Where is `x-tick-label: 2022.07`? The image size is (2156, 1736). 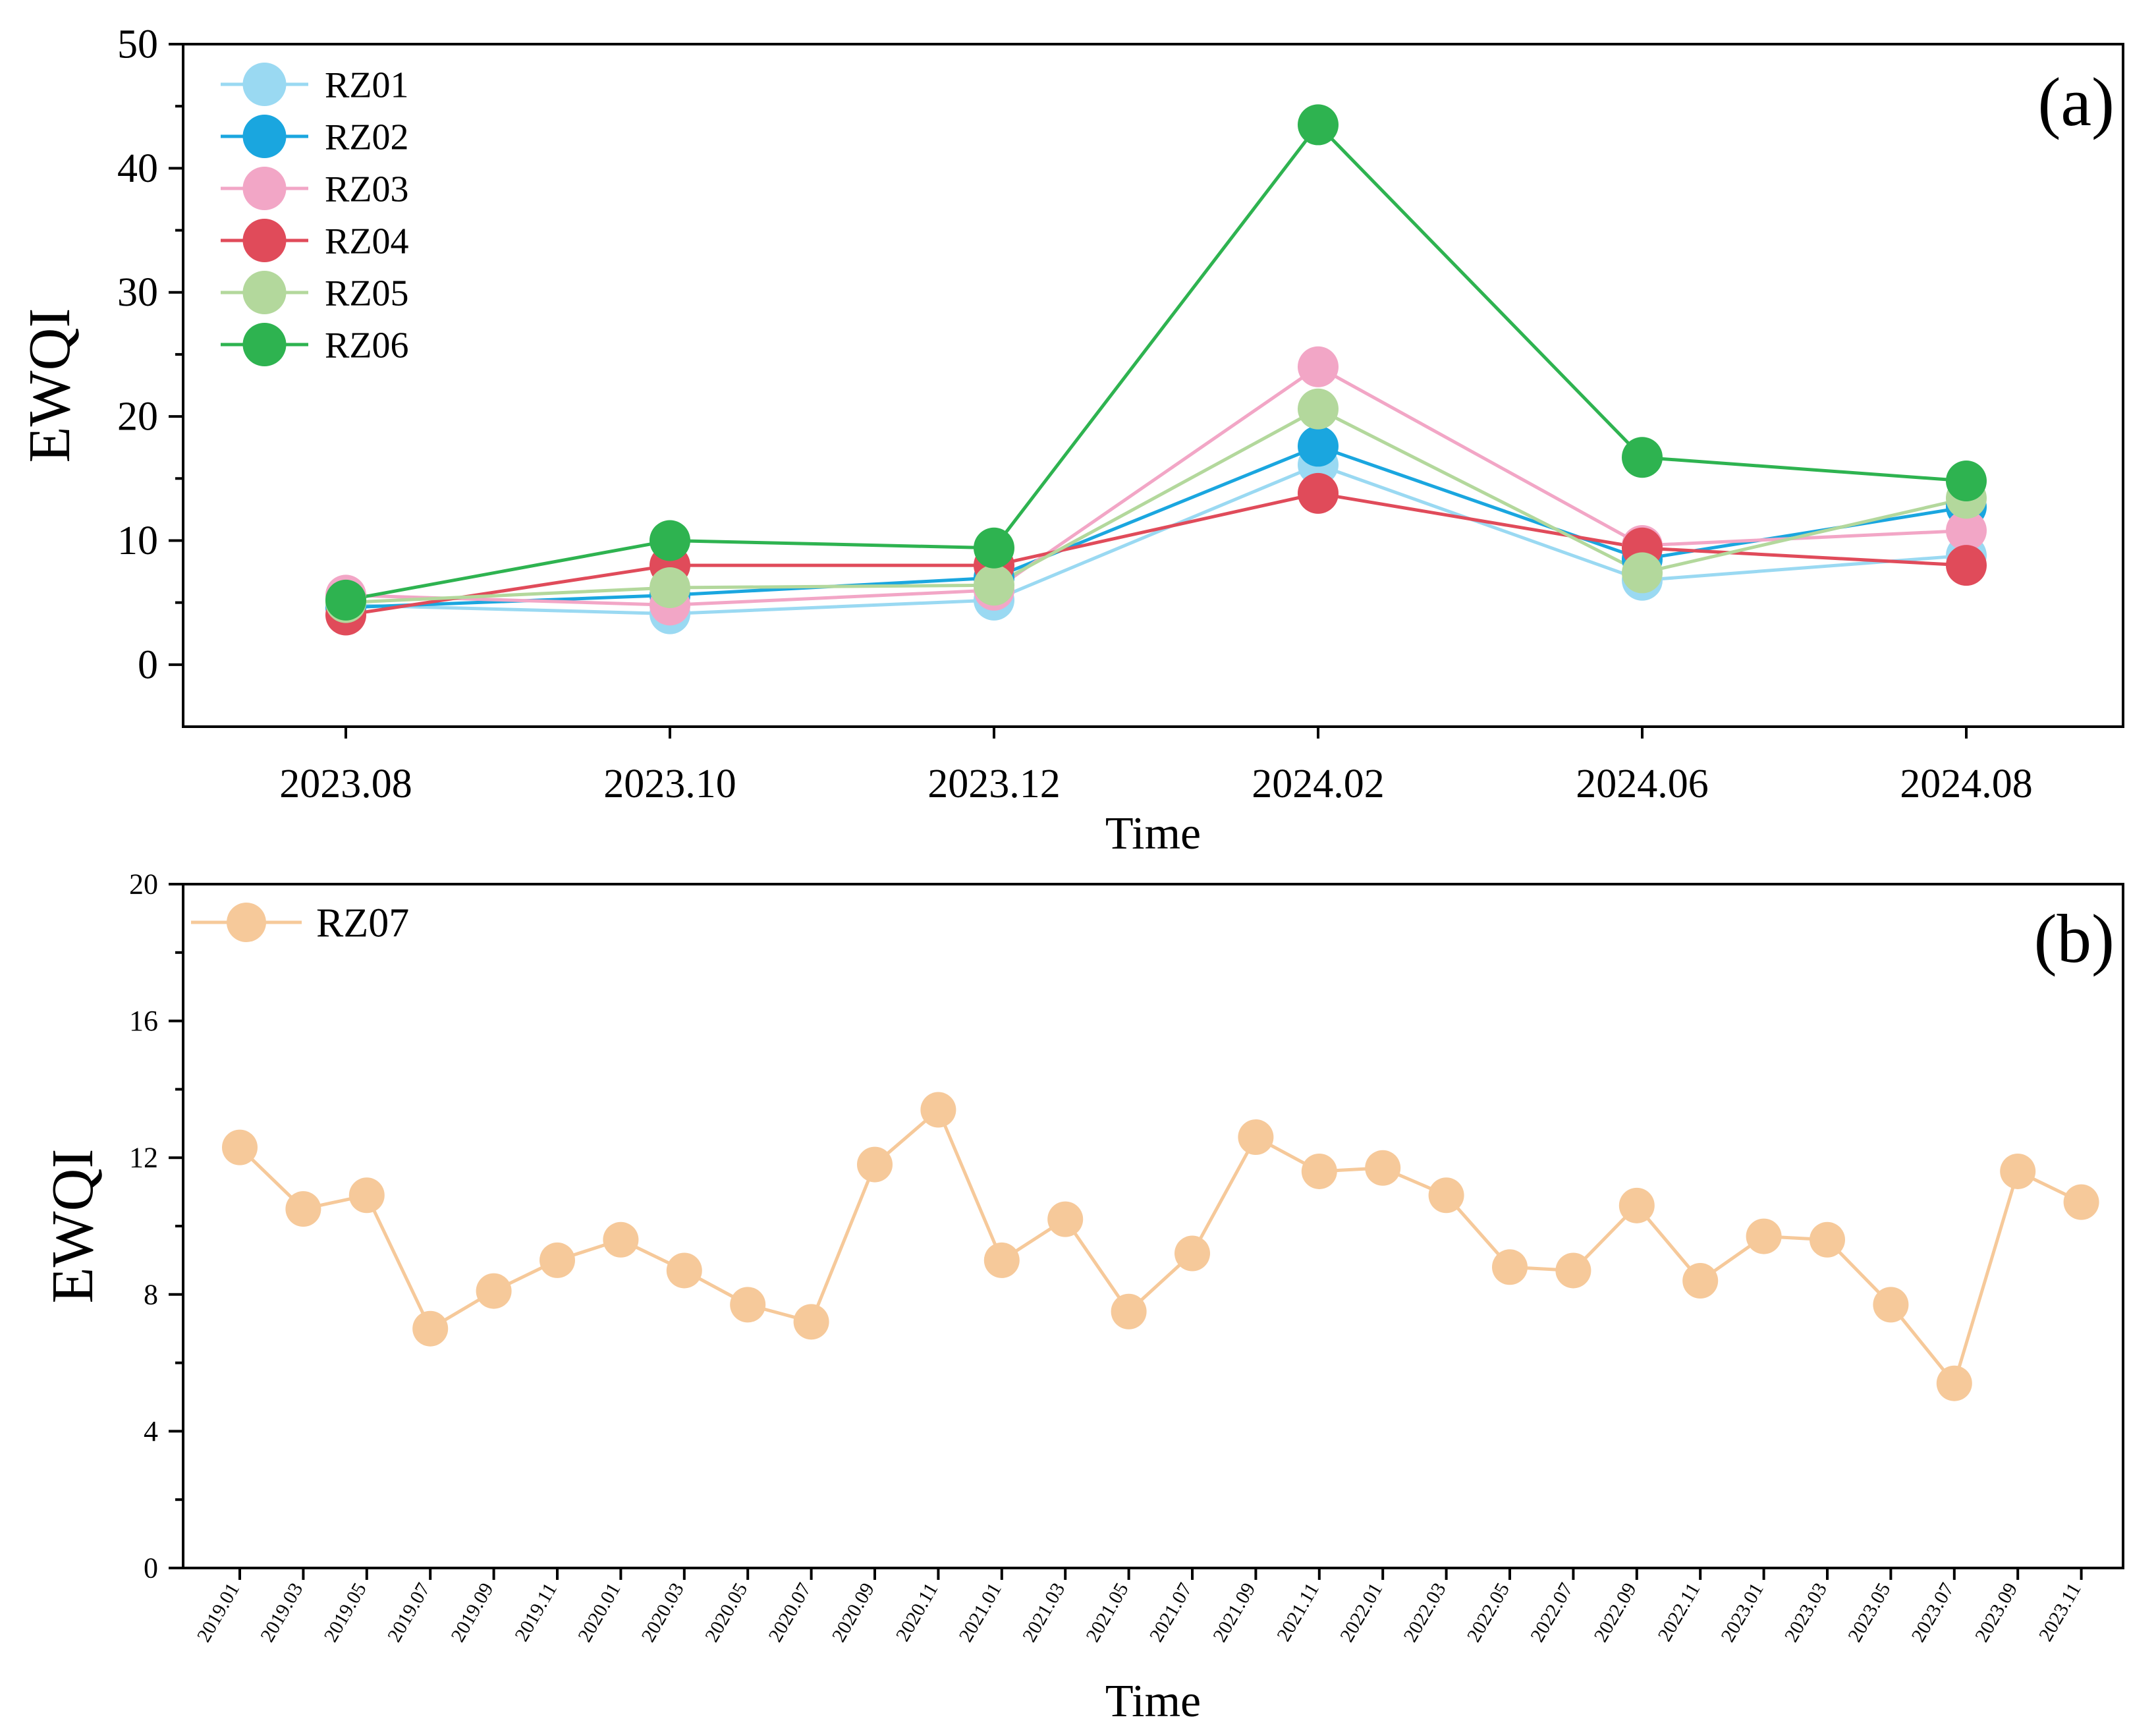 x-tick-label: 2022.07 is located at coordinates (1551, 1612).